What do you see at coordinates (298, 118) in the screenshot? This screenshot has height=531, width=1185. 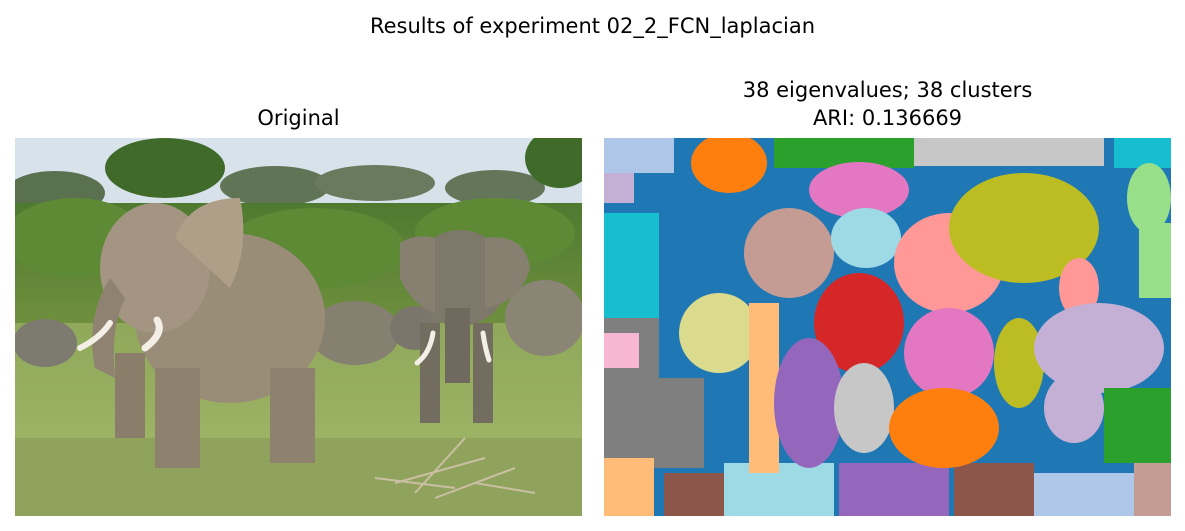 I see `original-panel-title: Original` at bounding box center [298, 118].